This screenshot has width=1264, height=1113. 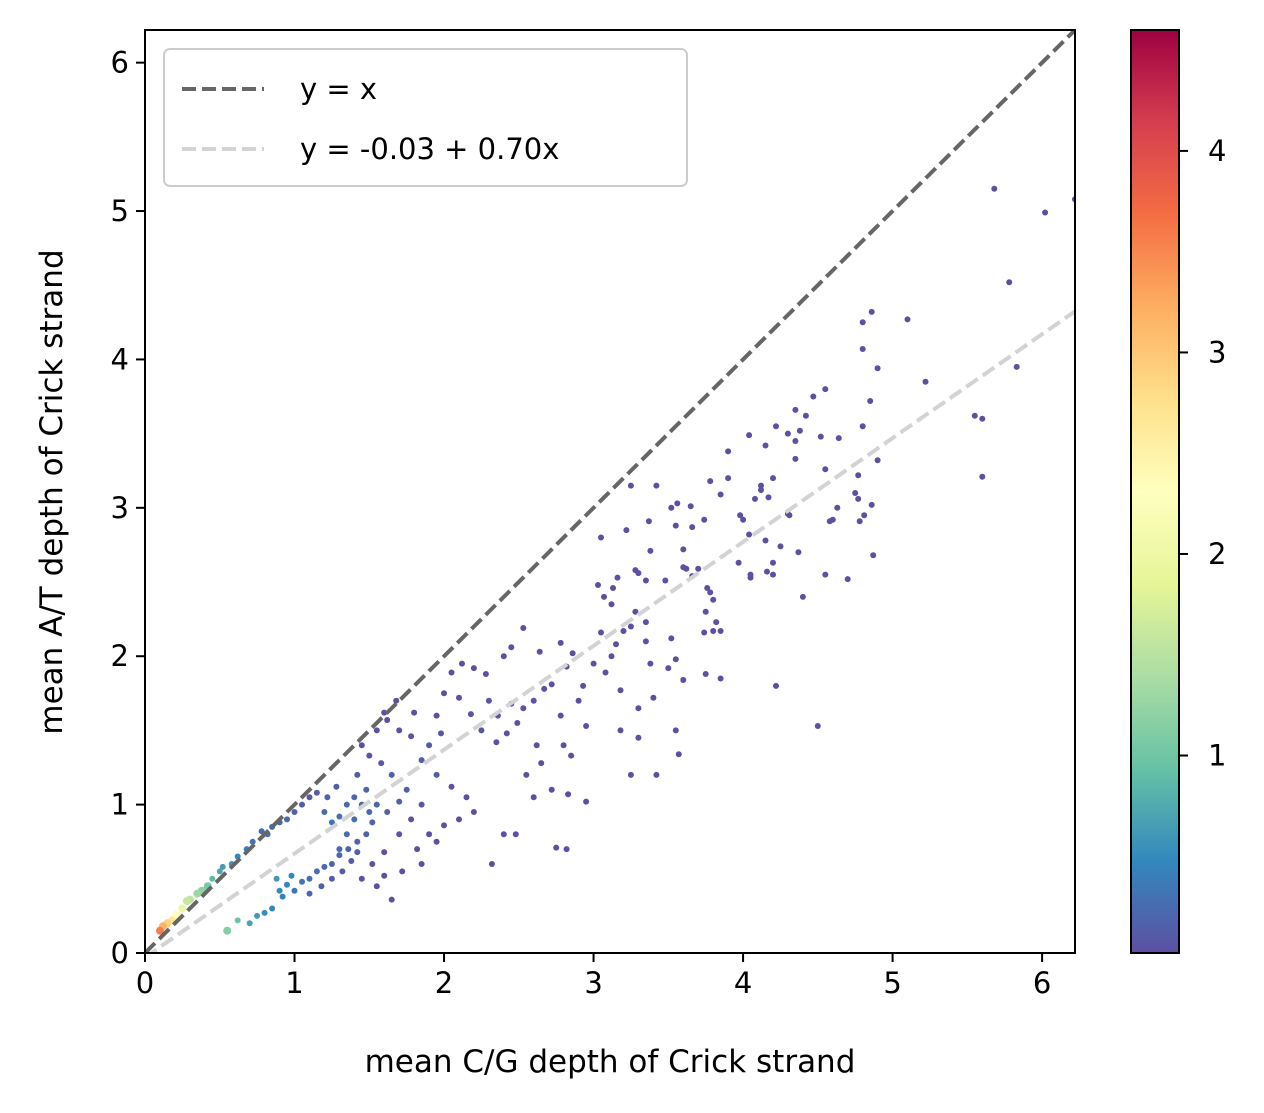 I want to click on y-axis-ticks: 0 1 2 3 4 5 6, so click(x=128, y=508).